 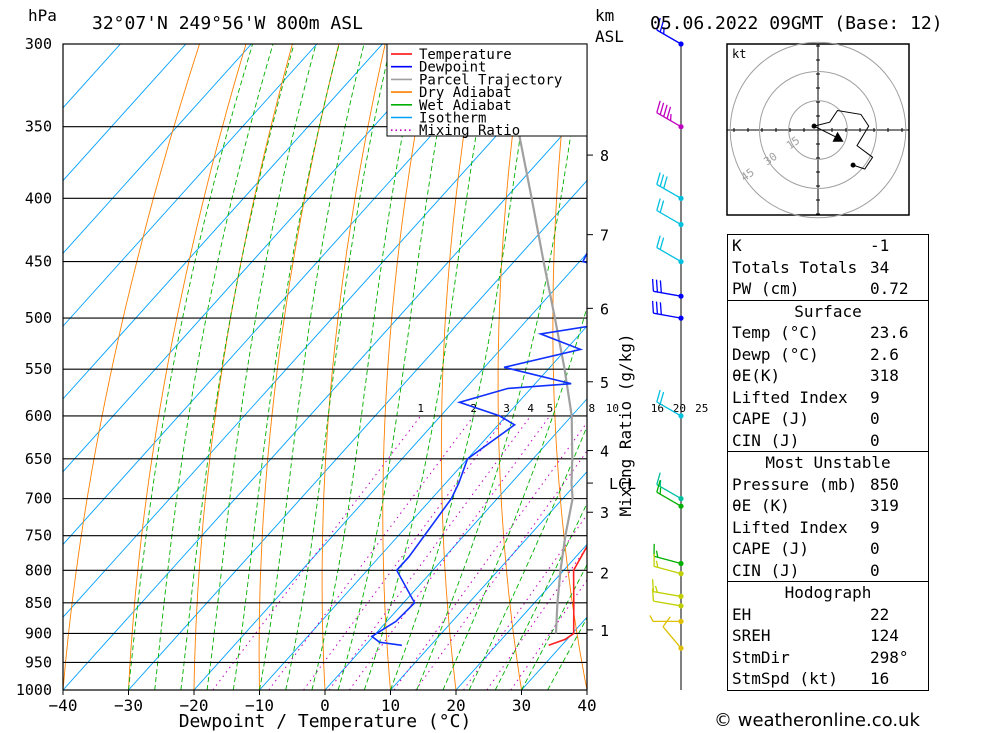 I want to click on legend-box, so click(x=487, y=90).